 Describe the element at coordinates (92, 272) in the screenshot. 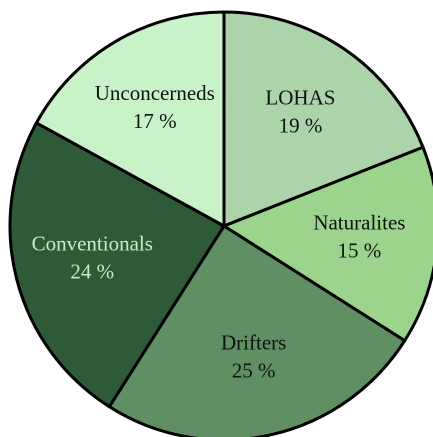

I see `slice-value: 24 %` at that location.